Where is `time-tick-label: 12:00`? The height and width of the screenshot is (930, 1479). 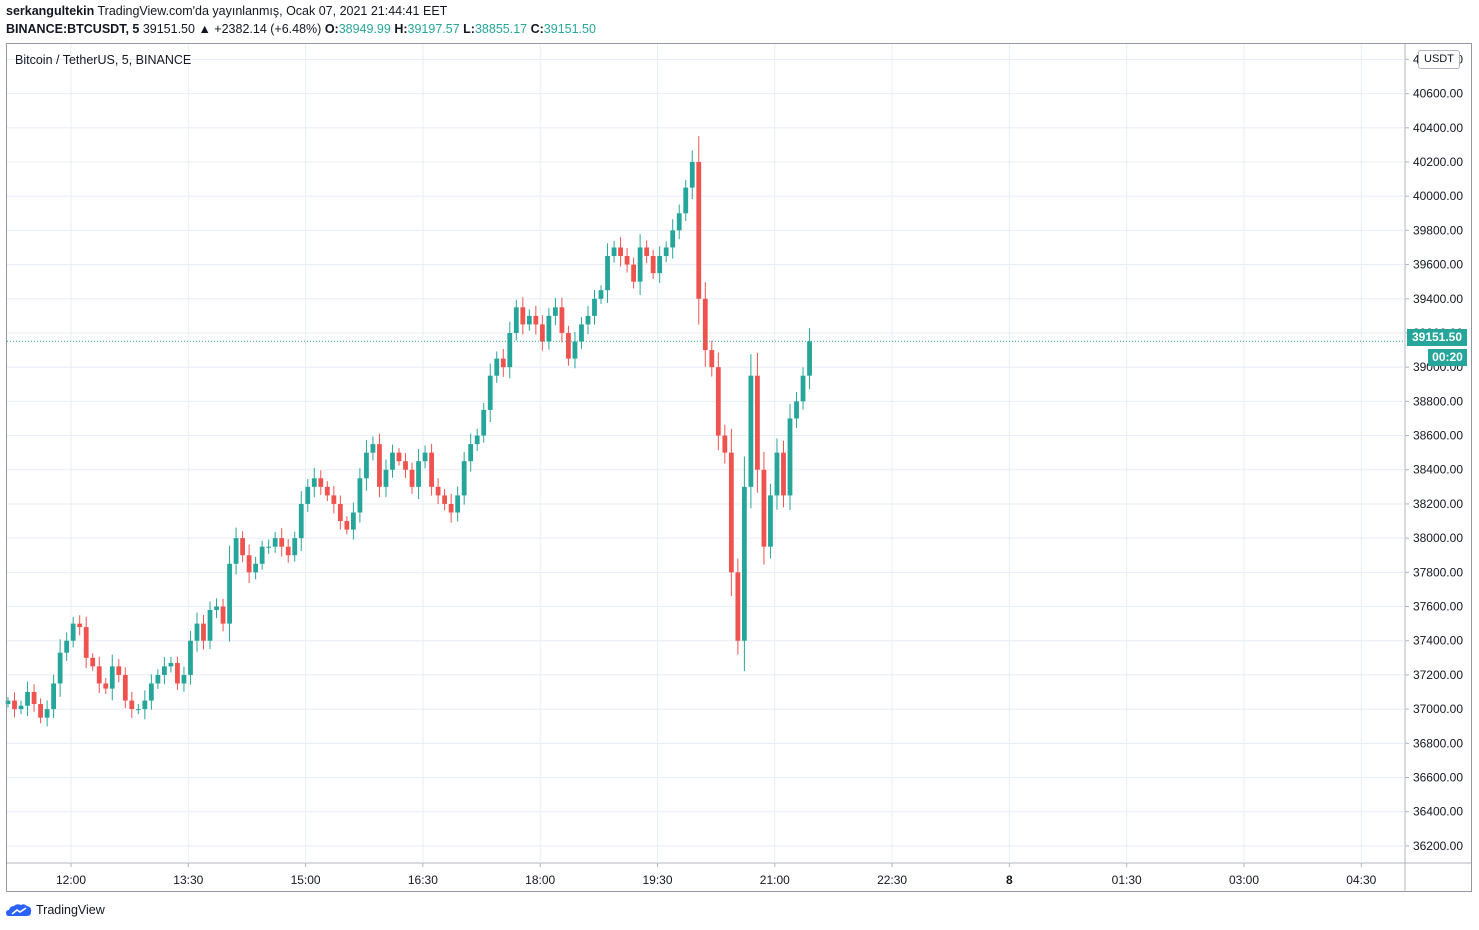 time-tick-label: 12:00 is located at coordinates (71, 880).